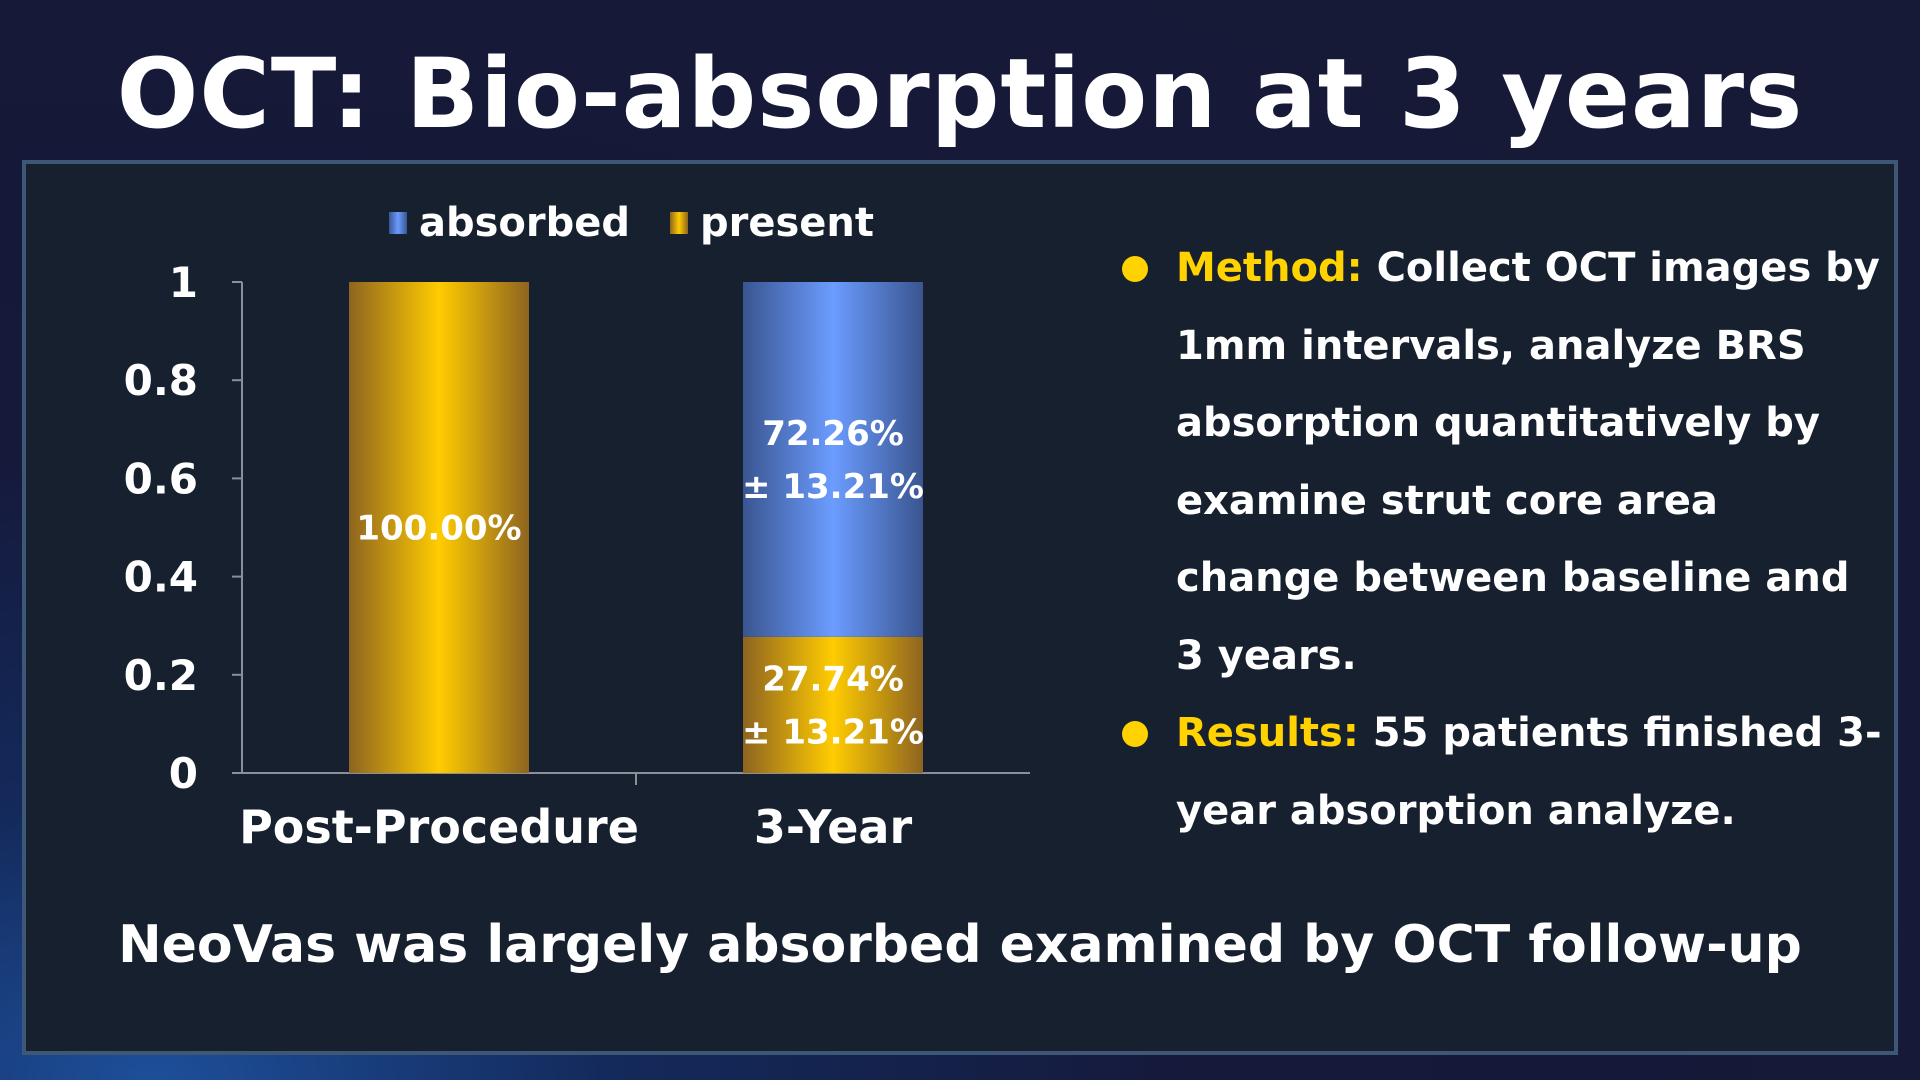 This screenshot has width=1920, height=1080. Describe the element at coordinates (833, 459) in the screenshot. I see `bar-absorbed` at that location.